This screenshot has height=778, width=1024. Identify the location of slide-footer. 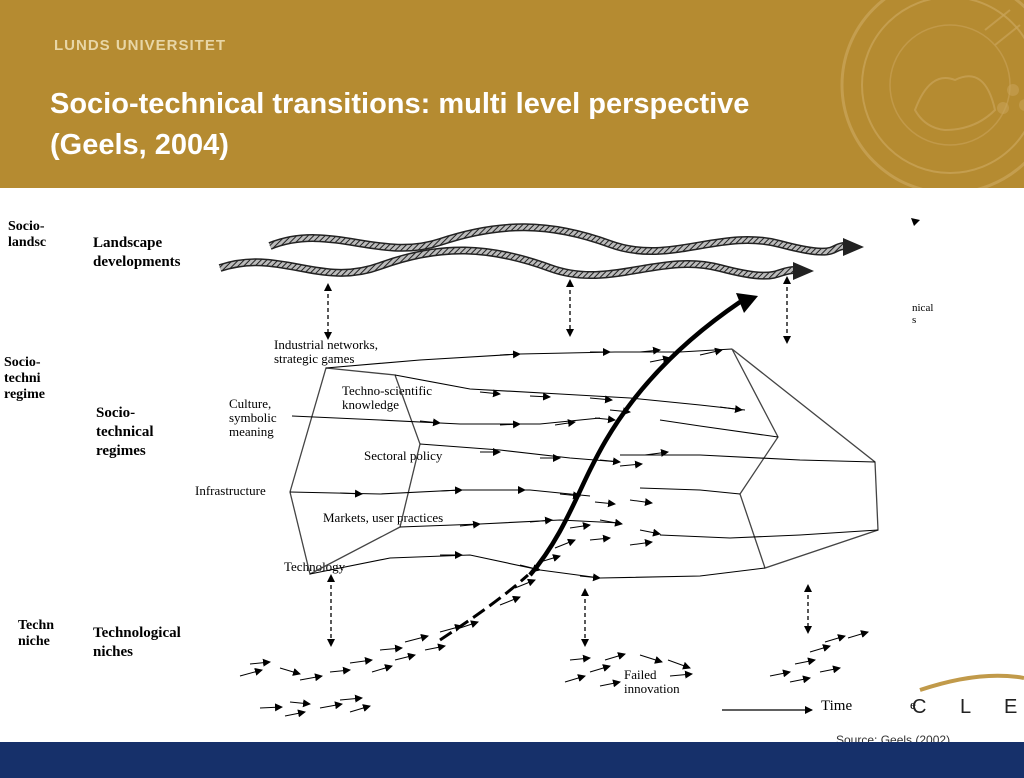
(512, 760).